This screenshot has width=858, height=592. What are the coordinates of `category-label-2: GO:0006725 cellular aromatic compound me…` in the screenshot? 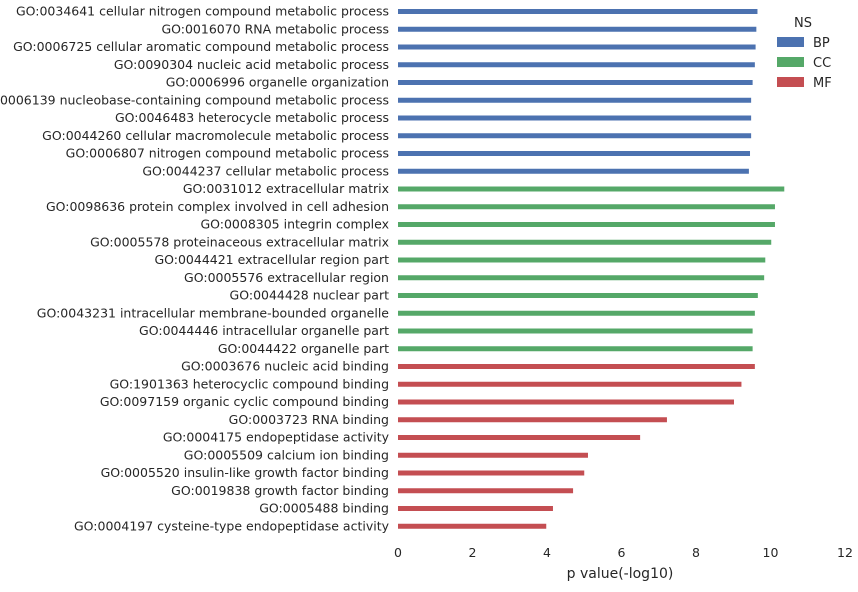 It's located at (201, 46).